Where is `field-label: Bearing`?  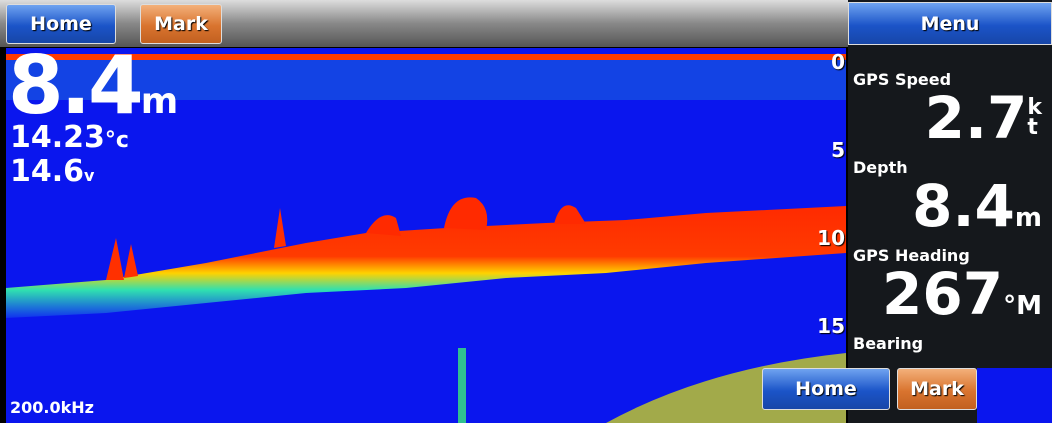 field-label: Bearing is located at coordinates (888, 343).